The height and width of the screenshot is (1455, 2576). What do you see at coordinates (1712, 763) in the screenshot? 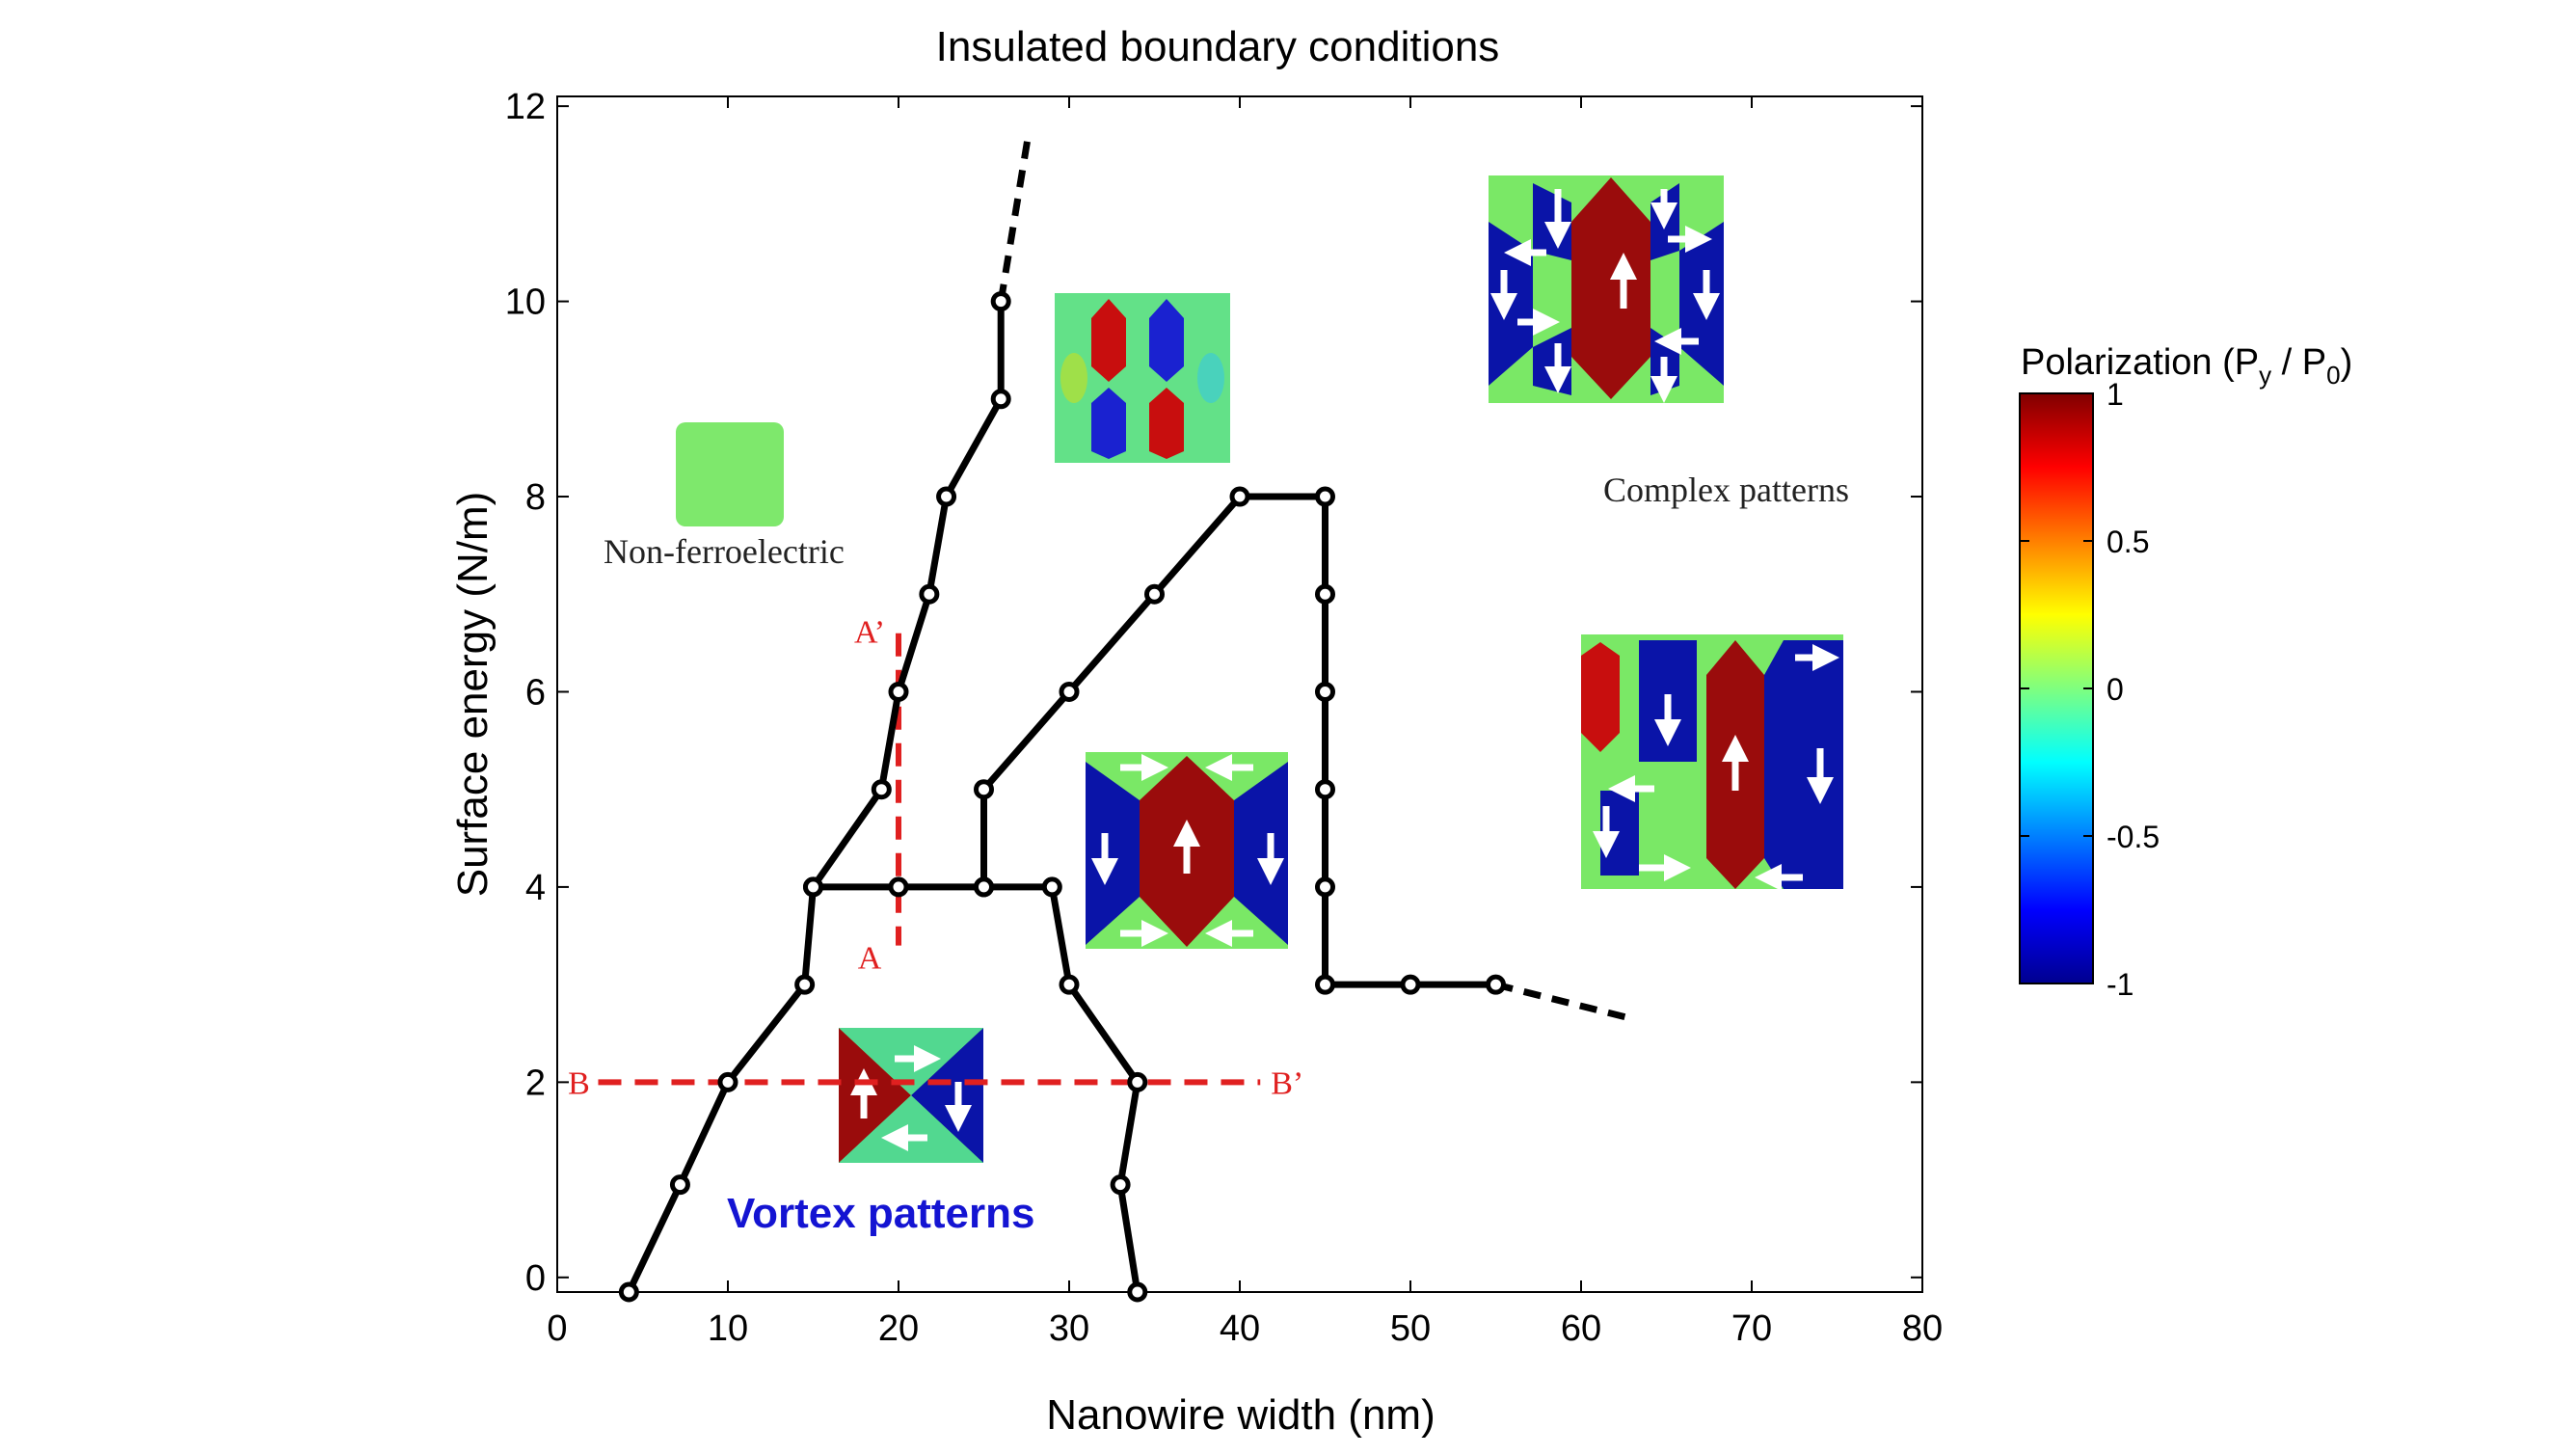
I see `inset-complex-right` at bounding box center [1712, 763].